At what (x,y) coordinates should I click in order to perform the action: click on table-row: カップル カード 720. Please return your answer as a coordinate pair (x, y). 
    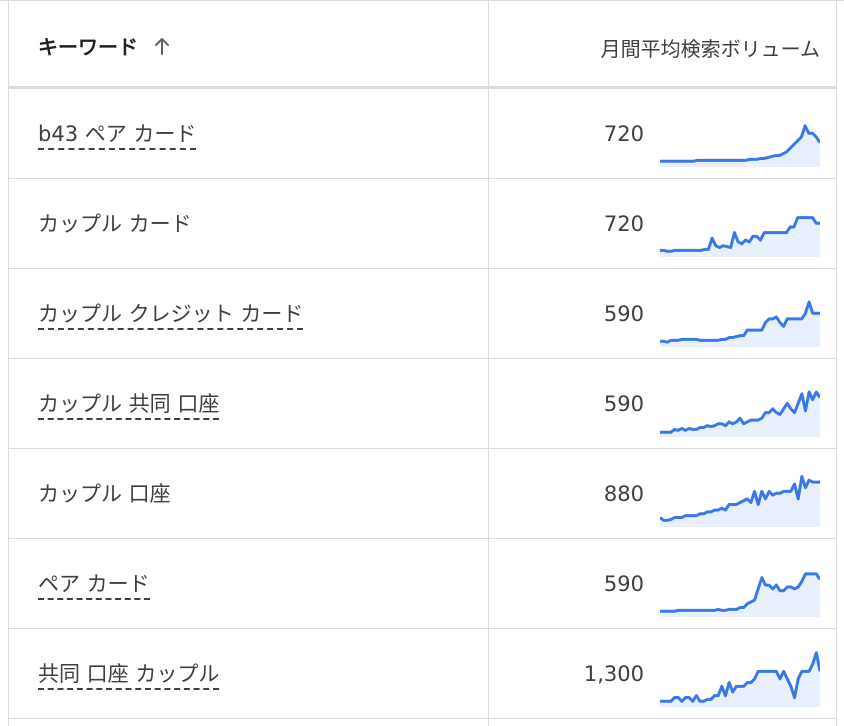
    Looking at the image, I should click on (422, 224).